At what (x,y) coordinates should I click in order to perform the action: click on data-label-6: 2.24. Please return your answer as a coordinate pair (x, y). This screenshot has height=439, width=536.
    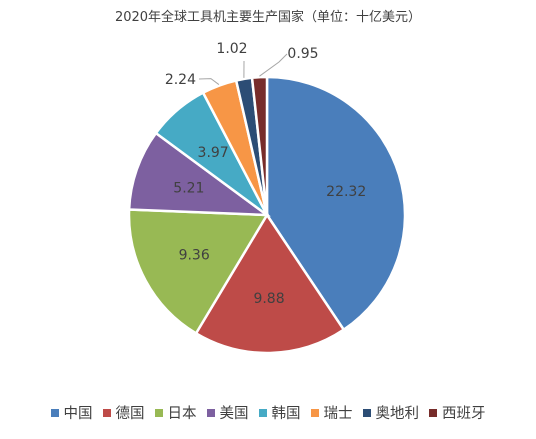
    Looking at the image, I should click on (180, 80).